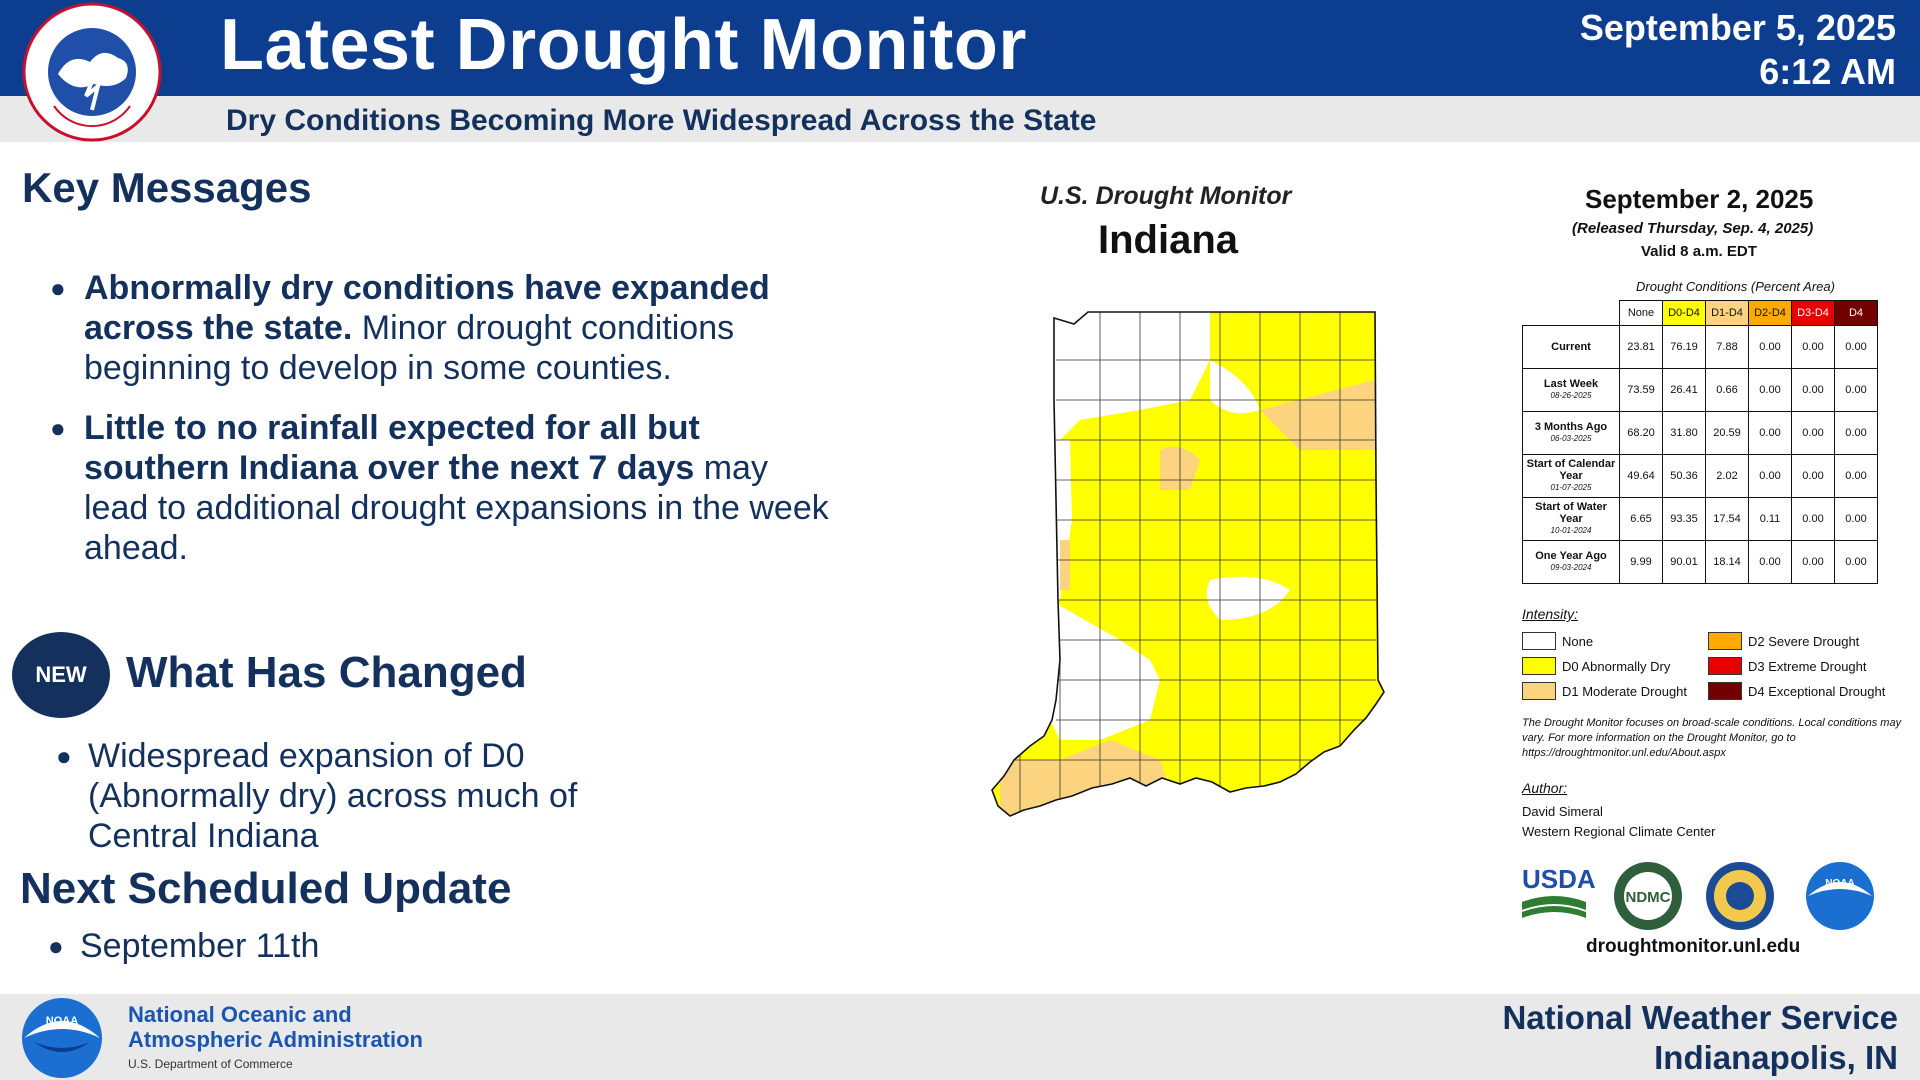 This screenshot has width=1920, height=1080. I want to click on noaa-name-line2: Atmospheric Administration, so click(275, 1039).